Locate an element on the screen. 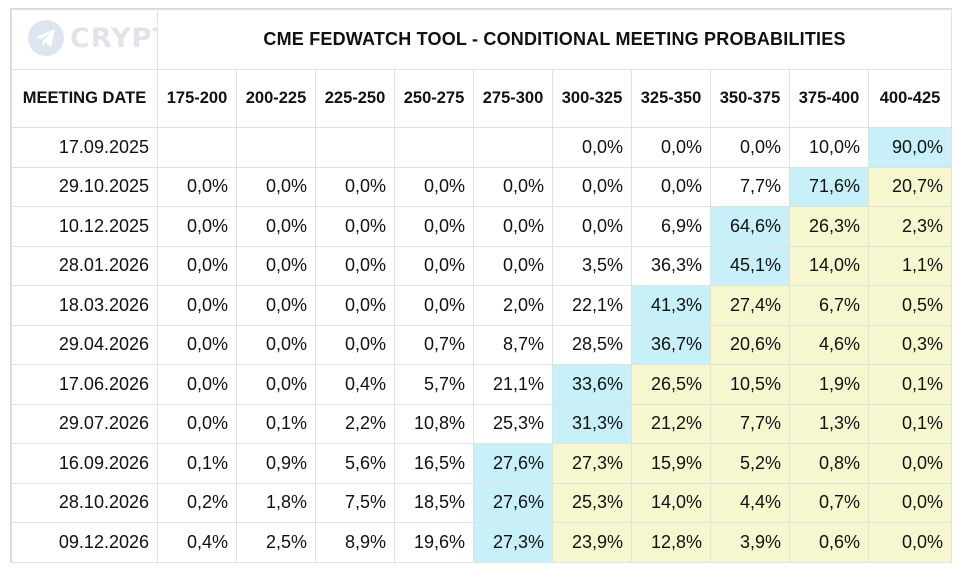 The width and height of the screenshot is (966, 582). probability-cell: 6,7% is located at coordinates (829, 305).